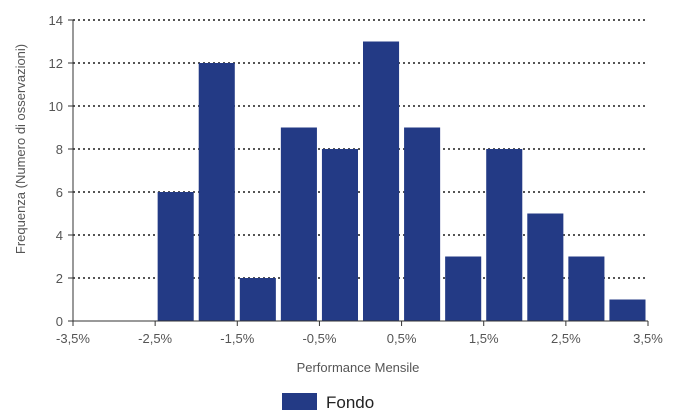  Describe the element at coordinates (358, 367) in the screenshot. I see `x-axis-title: Performance Mensile` at that location.